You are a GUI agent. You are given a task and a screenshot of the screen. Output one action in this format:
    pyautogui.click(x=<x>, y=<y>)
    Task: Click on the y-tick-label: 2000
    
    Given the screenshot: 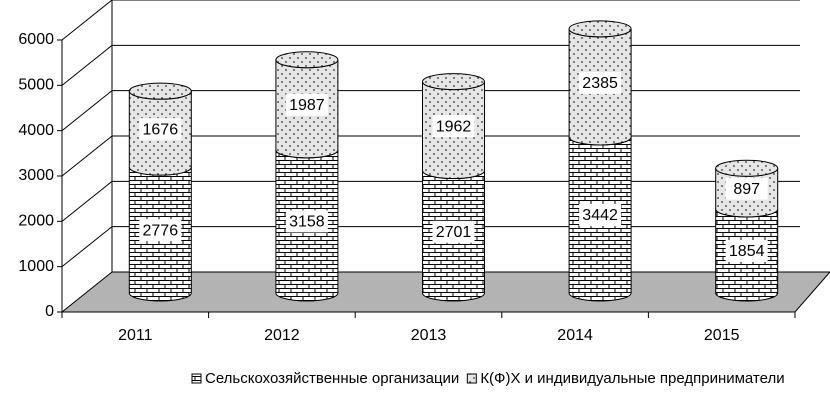 What is the action you would take?
    pyautogui.click(x=36, y=221)
    